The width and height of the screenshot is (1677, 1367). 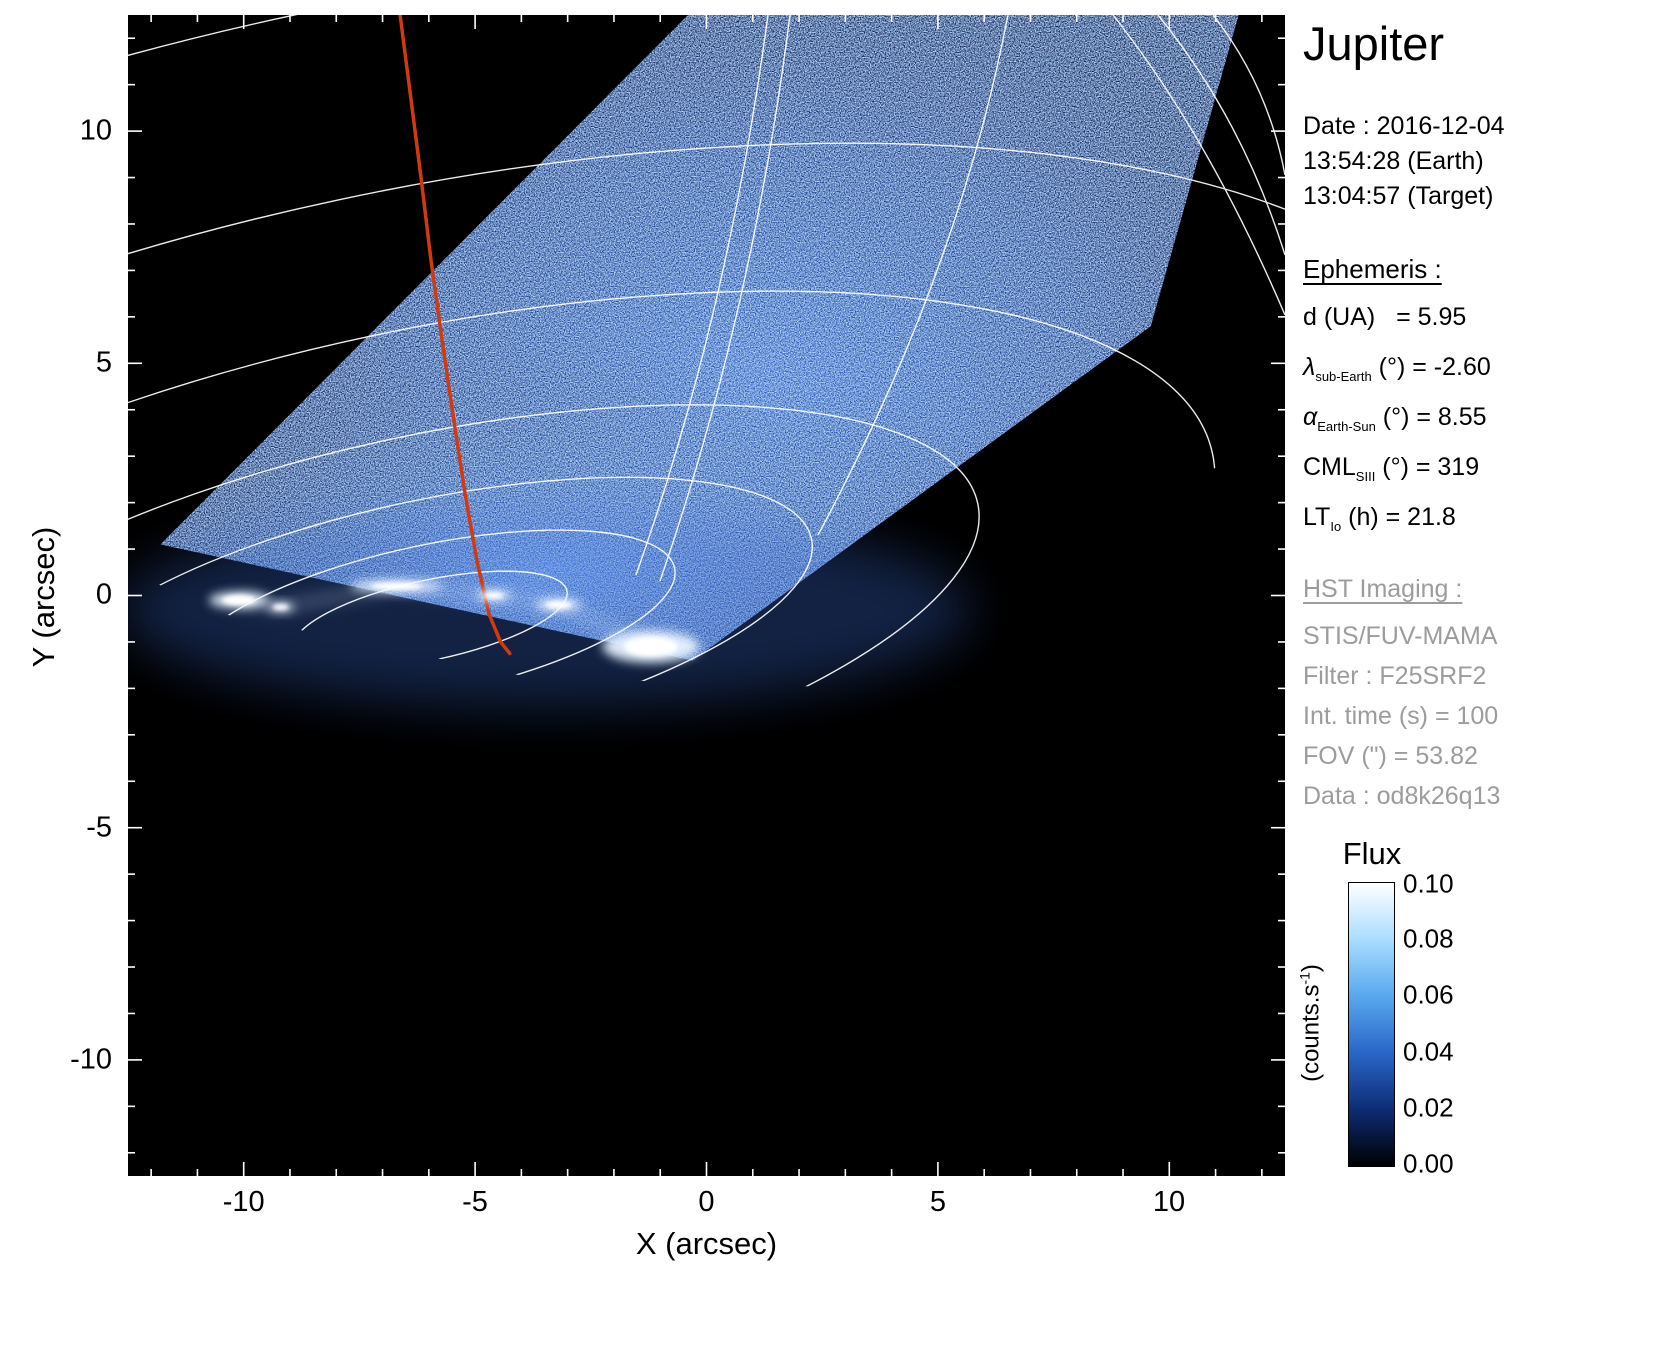 I want to click on ephemeris-subscript: sub-Earth, so click(x=1343, y=376).